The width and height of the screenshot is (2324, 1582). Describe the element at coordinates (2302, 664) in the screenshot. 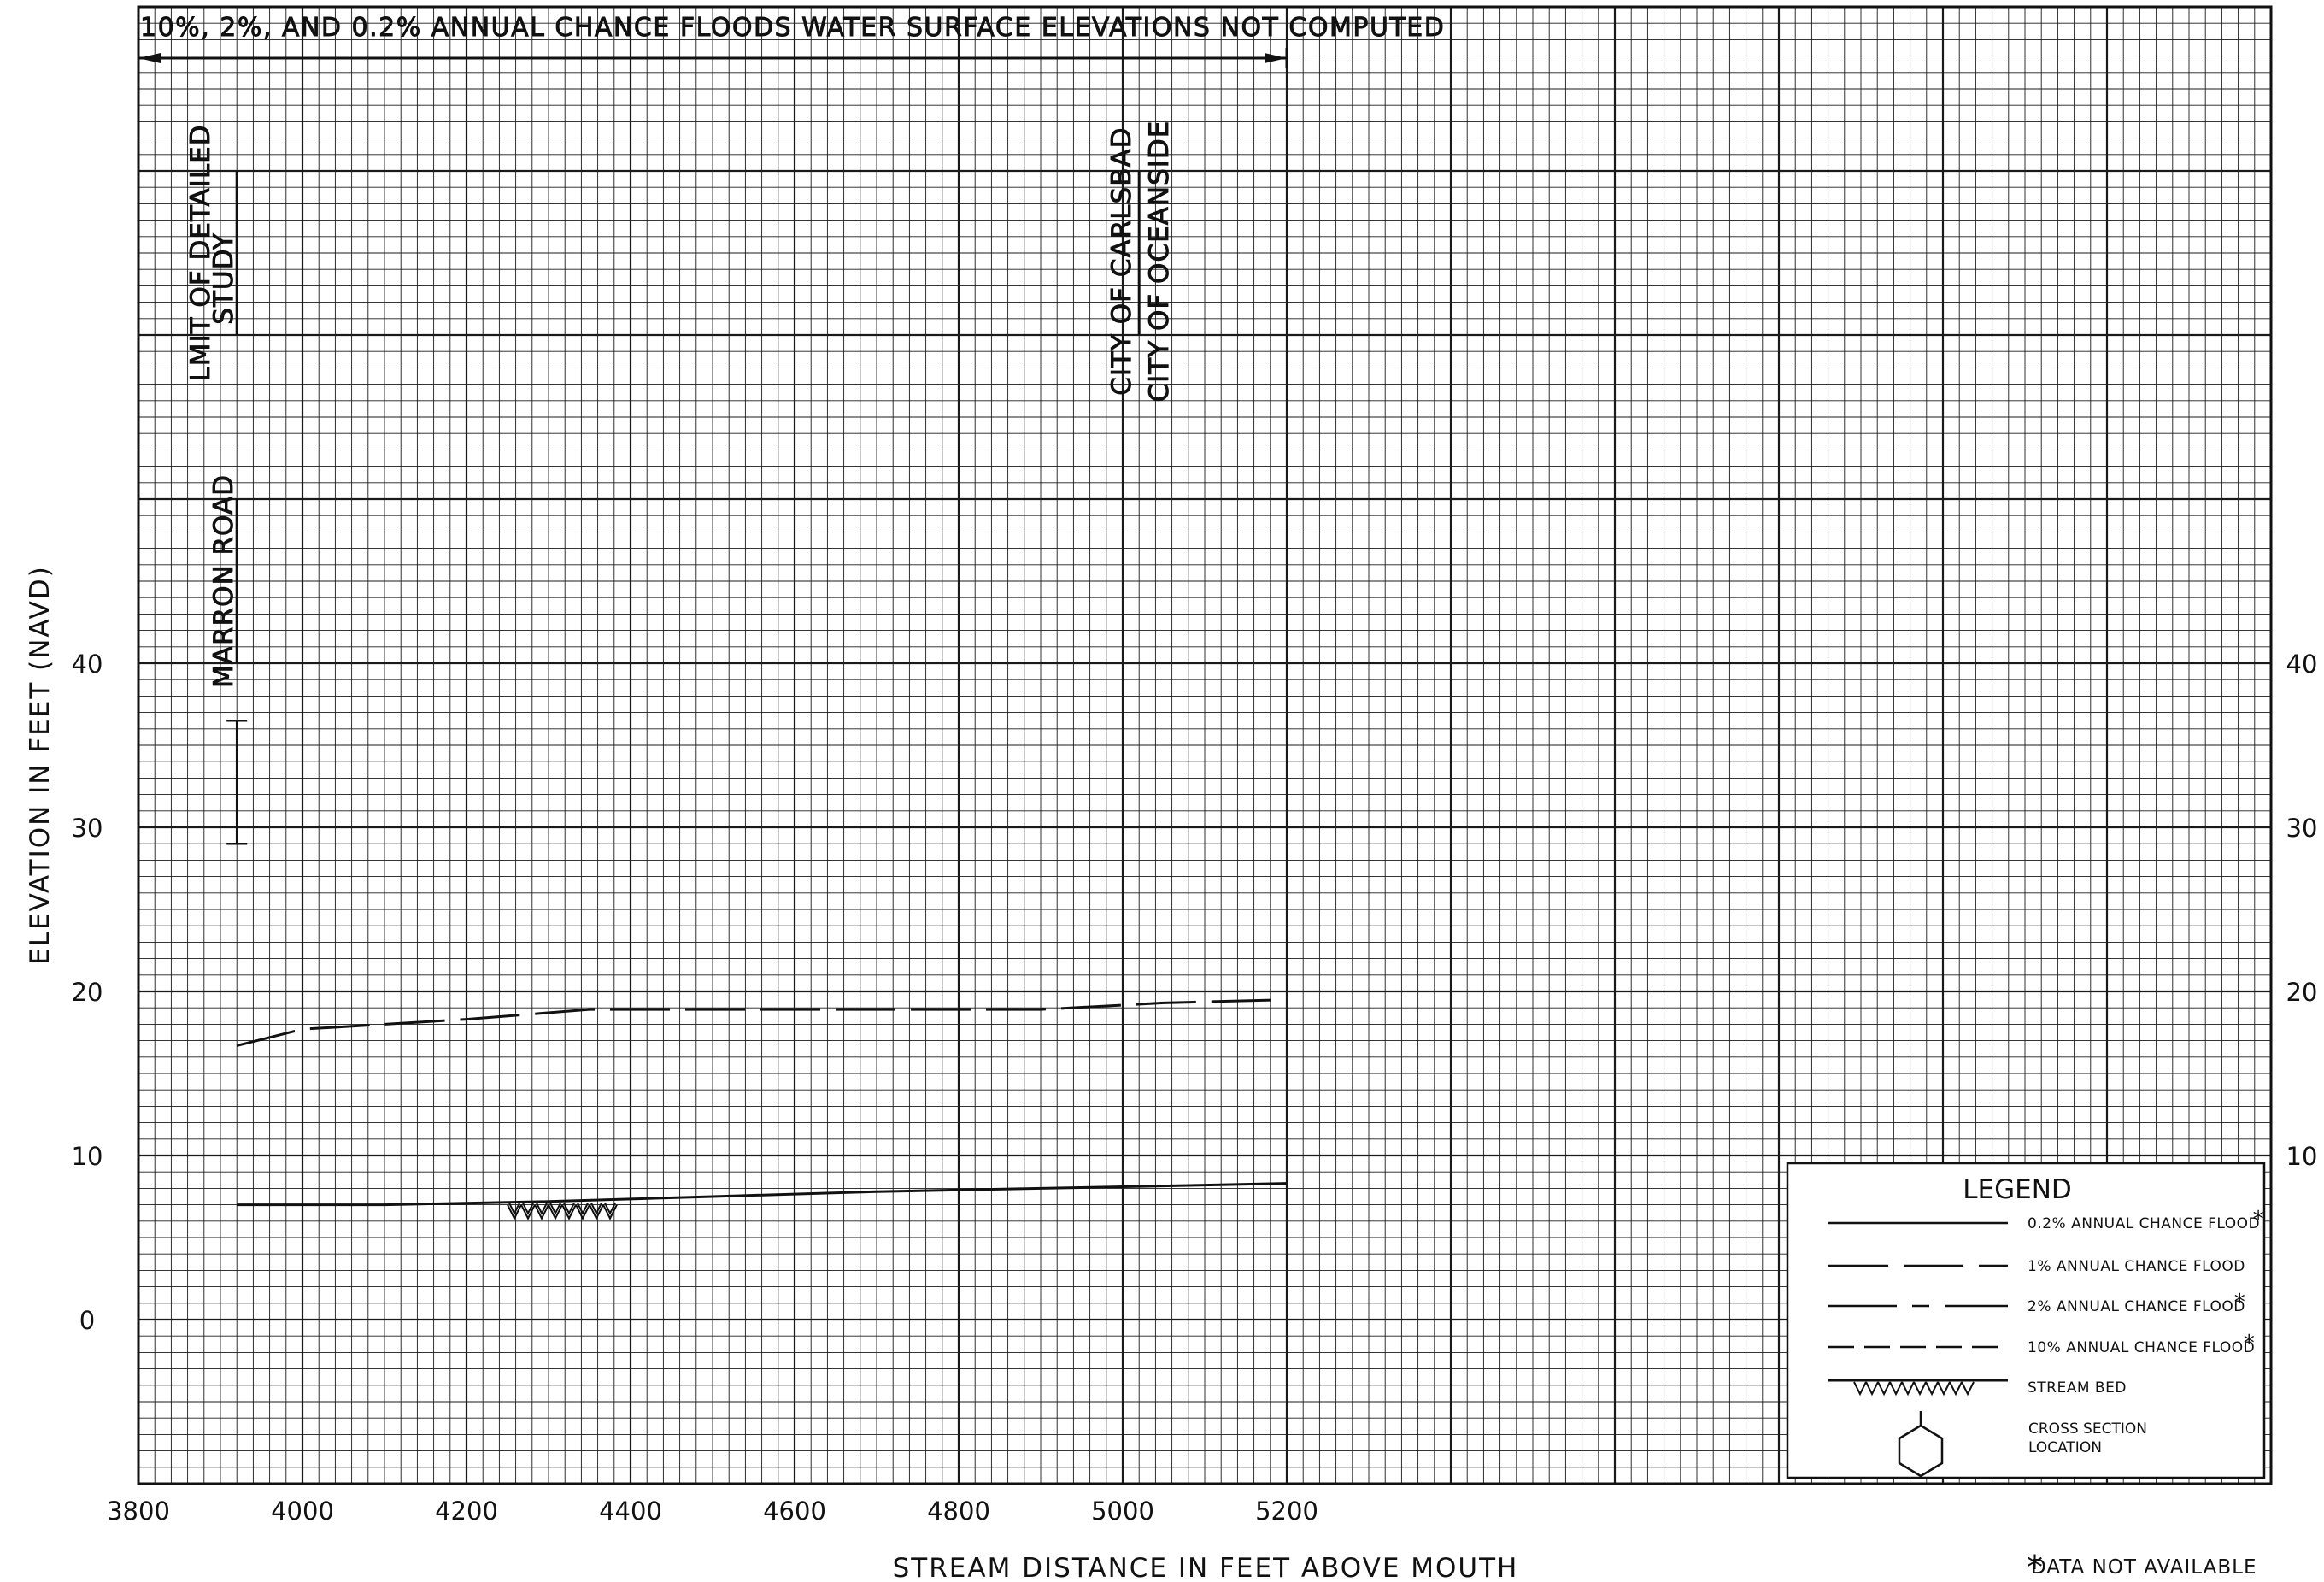

I see `y-tick-label-right: 40` at that location.